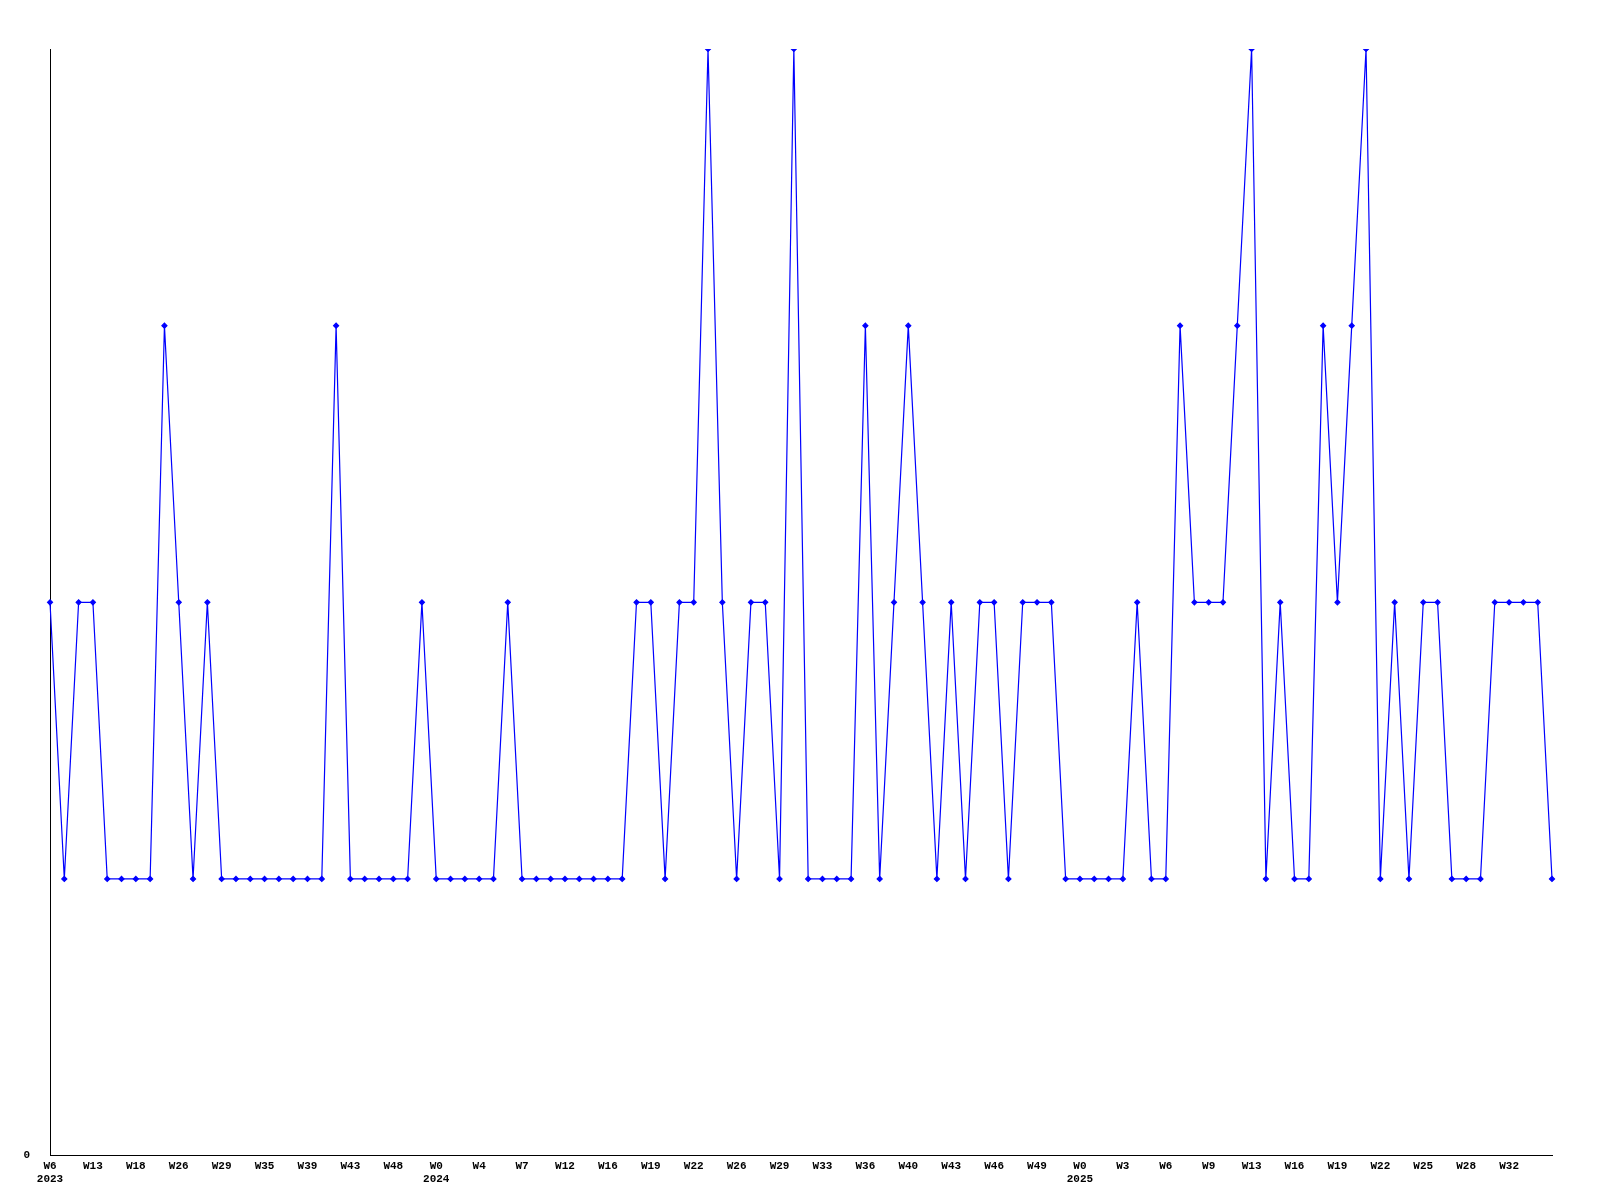 This screenshot has height=1200, width=1600. Describe the element at coordinates (393, 1165) in the screenshot. I see `x-tick-label: W48` at that location.